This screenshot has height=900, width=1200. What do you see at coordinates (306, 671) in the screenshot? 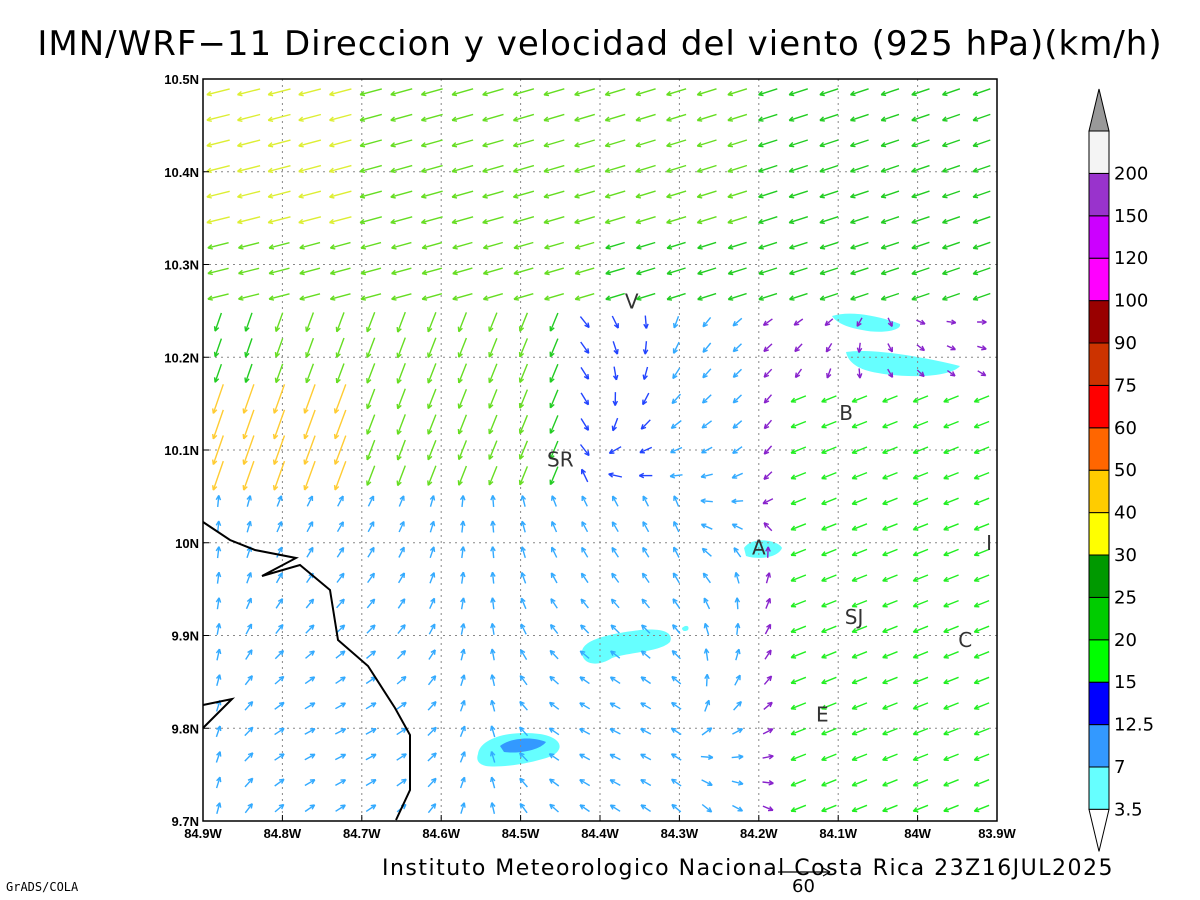
I see `coastline-main` at bounding box center [306, 671].